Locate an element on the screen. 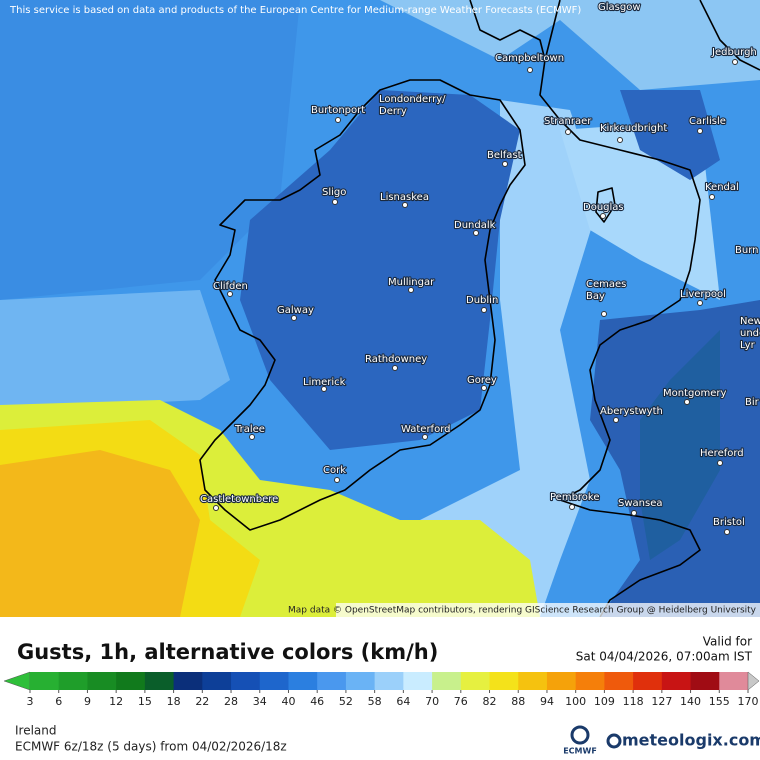 Image resolution: width=760 pixels, height=760 pixels. legend-tick-label: 6 is located at coordinates (58, 701).